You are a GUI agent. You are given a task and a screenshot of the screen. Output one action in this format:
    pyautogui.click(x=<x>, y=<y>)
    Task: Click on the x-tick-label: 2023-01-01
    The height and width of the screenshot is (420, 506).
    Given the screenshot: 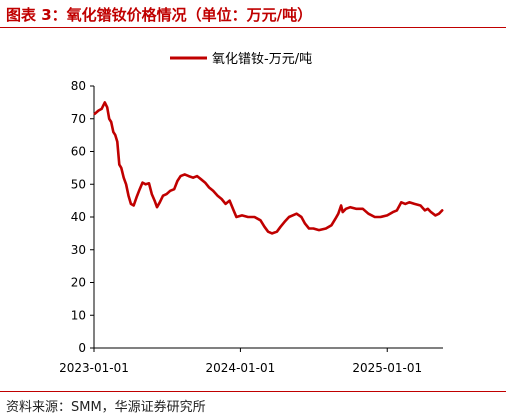 What is the action you would take?
    pyautogui.click(x=94, y=368)
    